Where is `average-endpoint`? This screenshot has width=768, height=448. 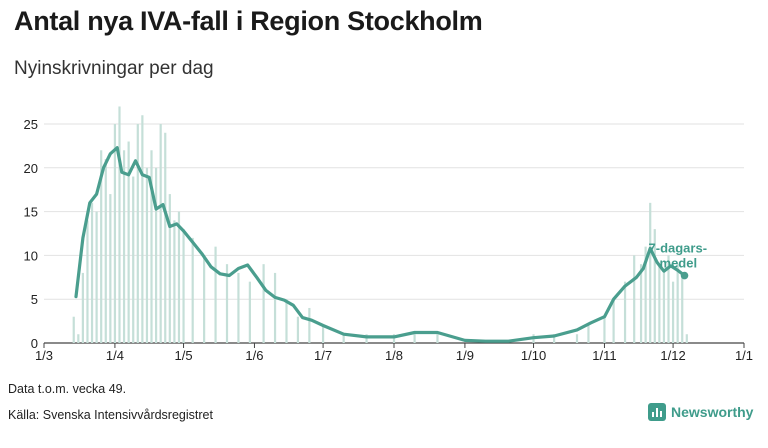
average-endpoint is located at coordinates (684, 275).